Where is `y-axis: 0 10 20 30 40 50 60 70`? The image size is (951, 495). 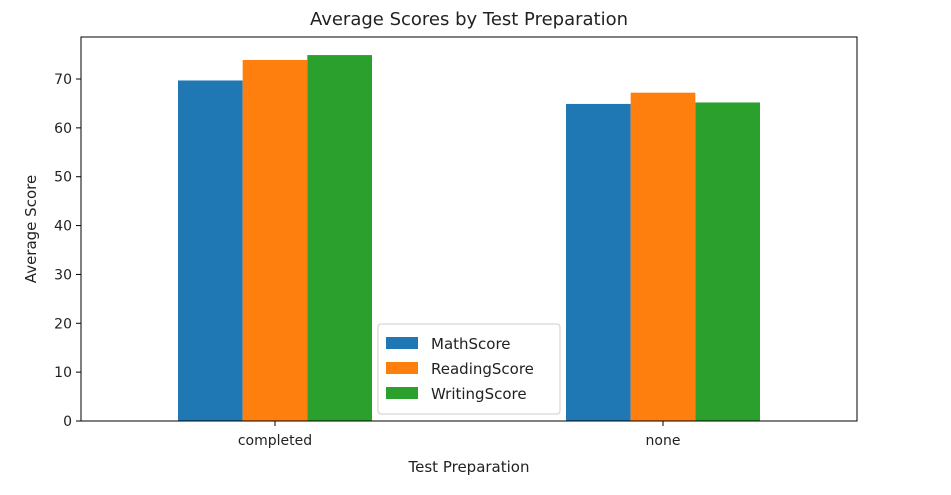
y-axis: 0 10 20 30 40 50 60 70 is located at coordinates (67, 251).